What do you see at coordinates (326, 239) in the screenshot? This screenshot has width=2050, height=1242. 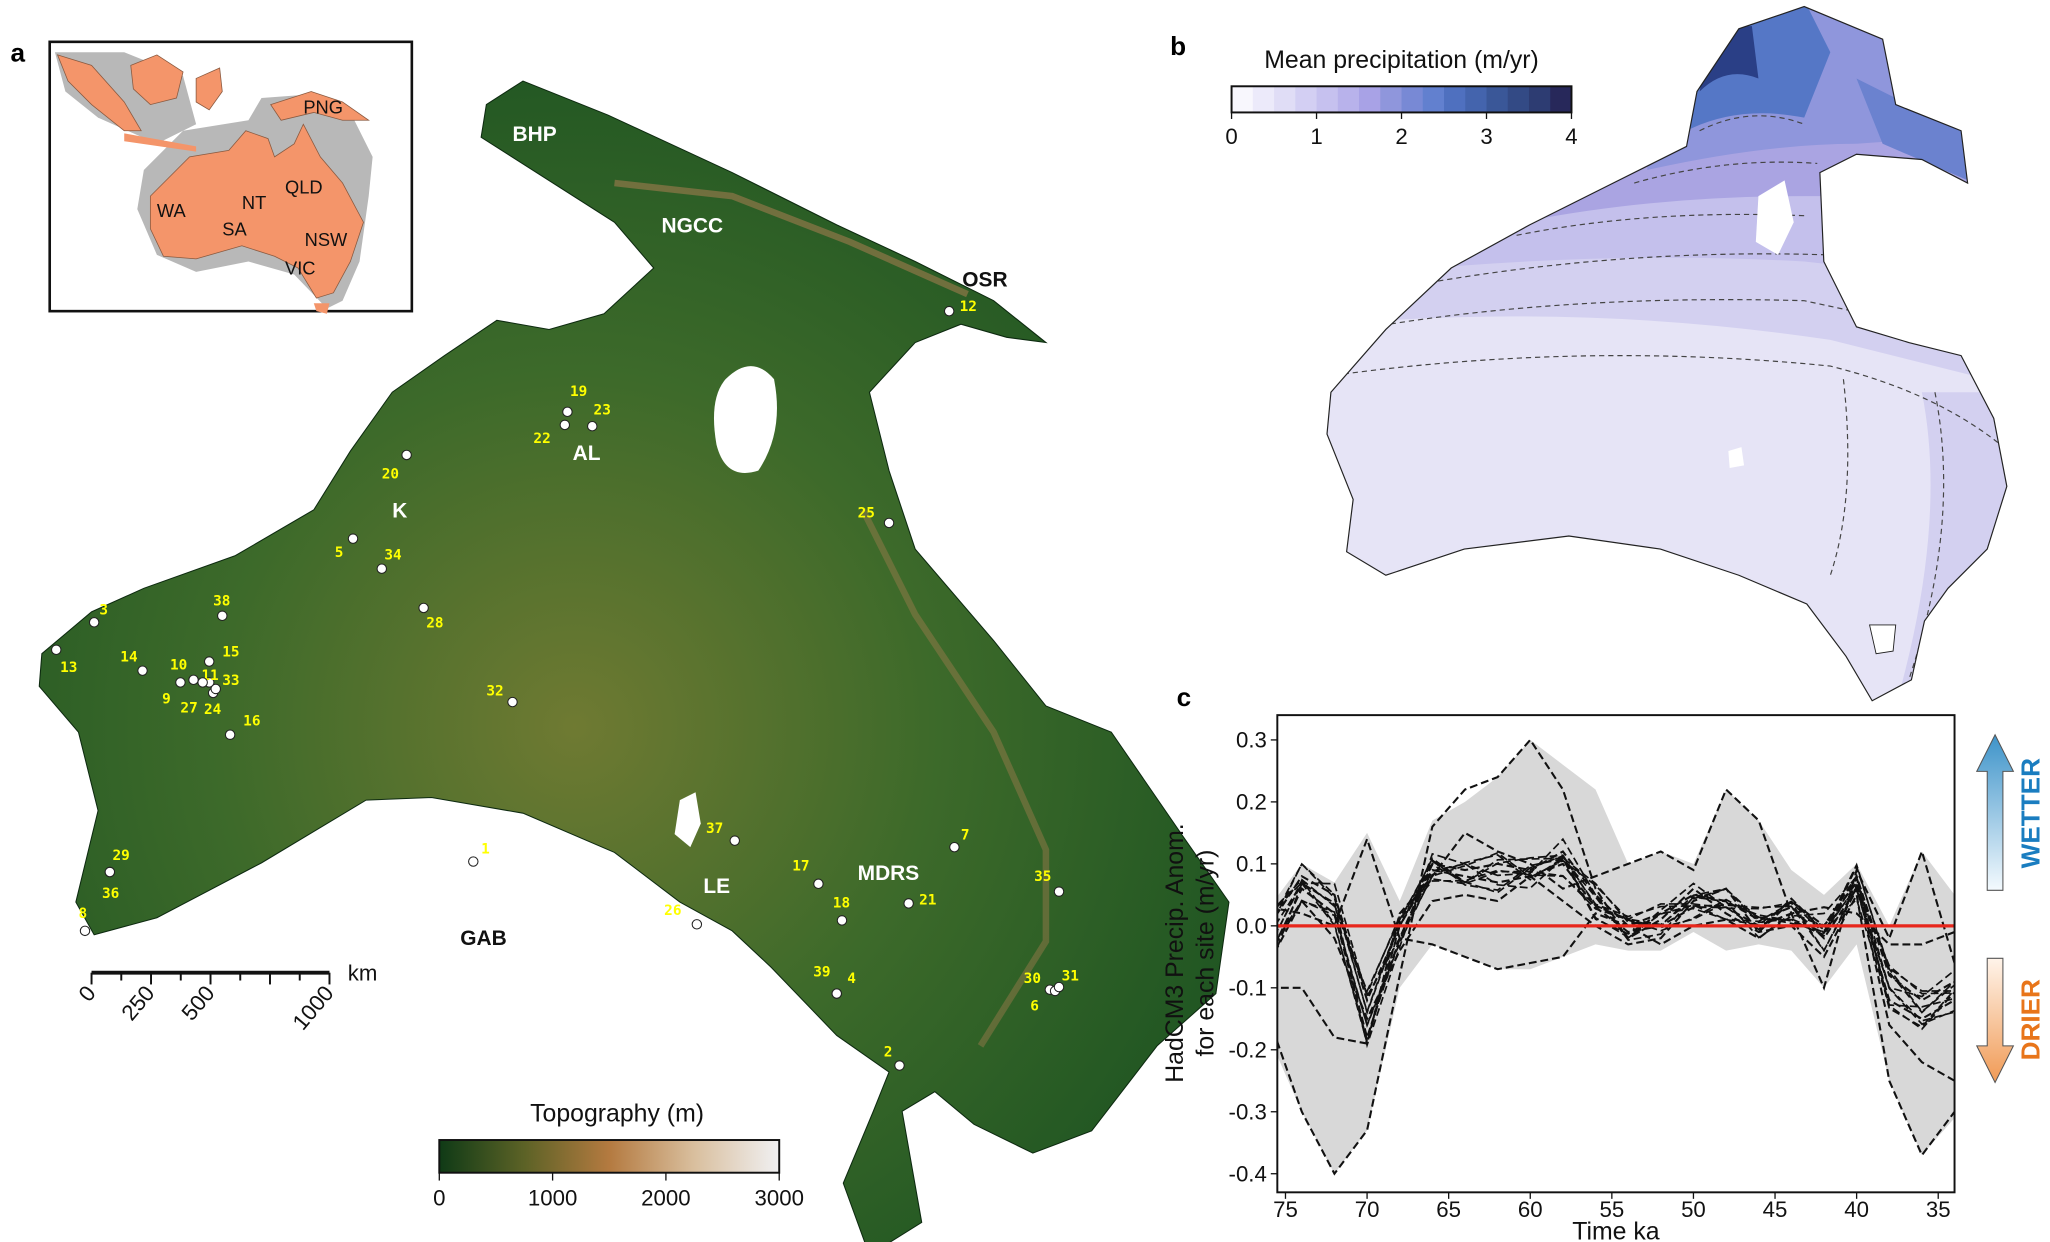 I see `inset-region-label: NSW` at bounding box center [326, 239].